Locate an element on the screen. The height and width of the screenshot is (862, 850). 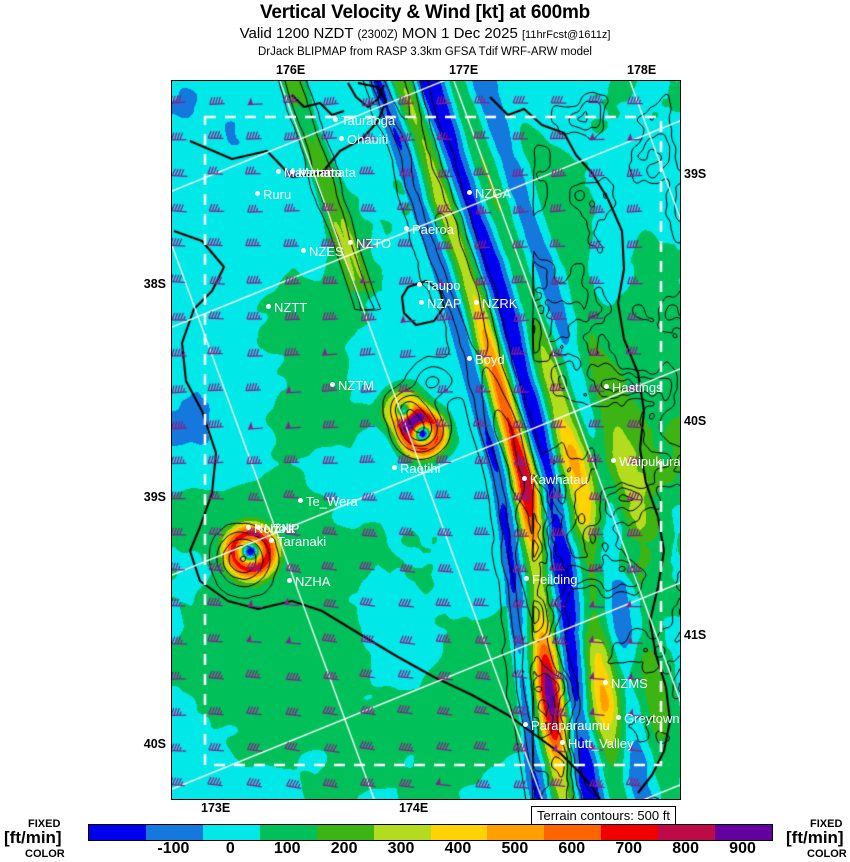
page-title: Vertical Velocity & Wind [kt] at 600mb is located at coordinates (425, 12).